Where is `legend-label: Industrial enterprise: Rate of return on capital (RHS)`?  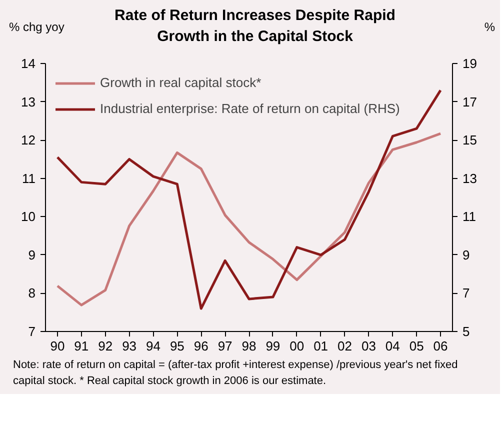
legend-label: Industrial enterprise: Rate of return on capital (RHS) is located at coordinates (250, 108).